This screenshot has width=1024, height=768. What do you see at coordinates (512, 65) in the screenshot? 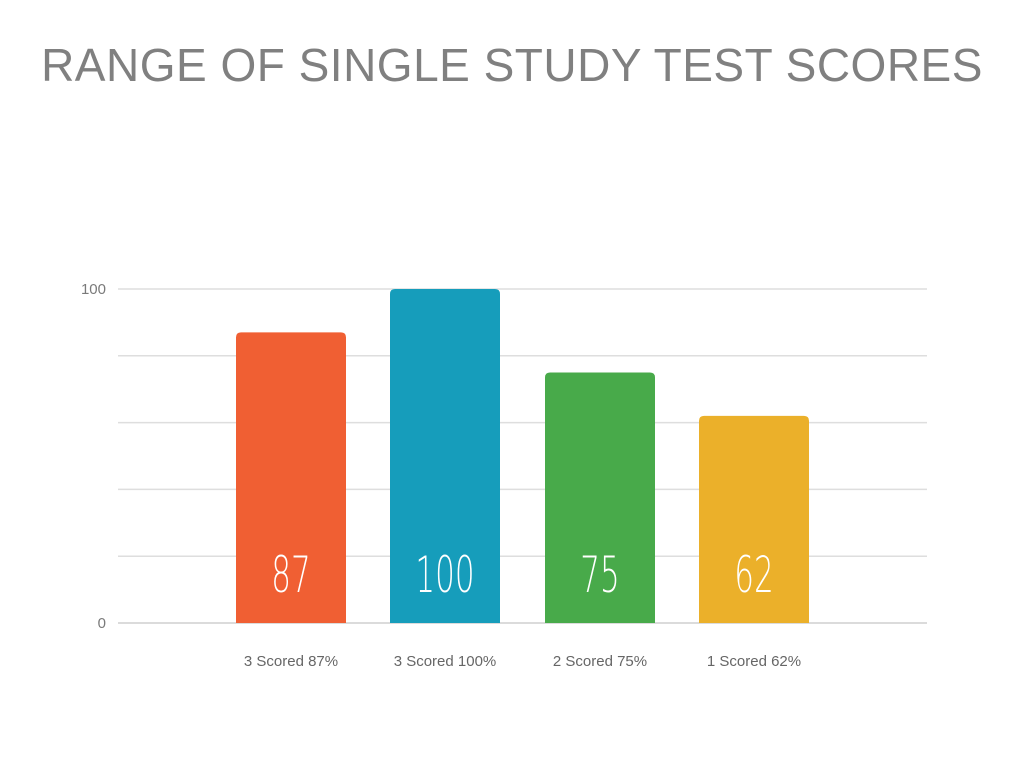
I see `chart-title: RANGE OF SINGLE STUDY TEST SCORES` at bounding box center [512, 65].